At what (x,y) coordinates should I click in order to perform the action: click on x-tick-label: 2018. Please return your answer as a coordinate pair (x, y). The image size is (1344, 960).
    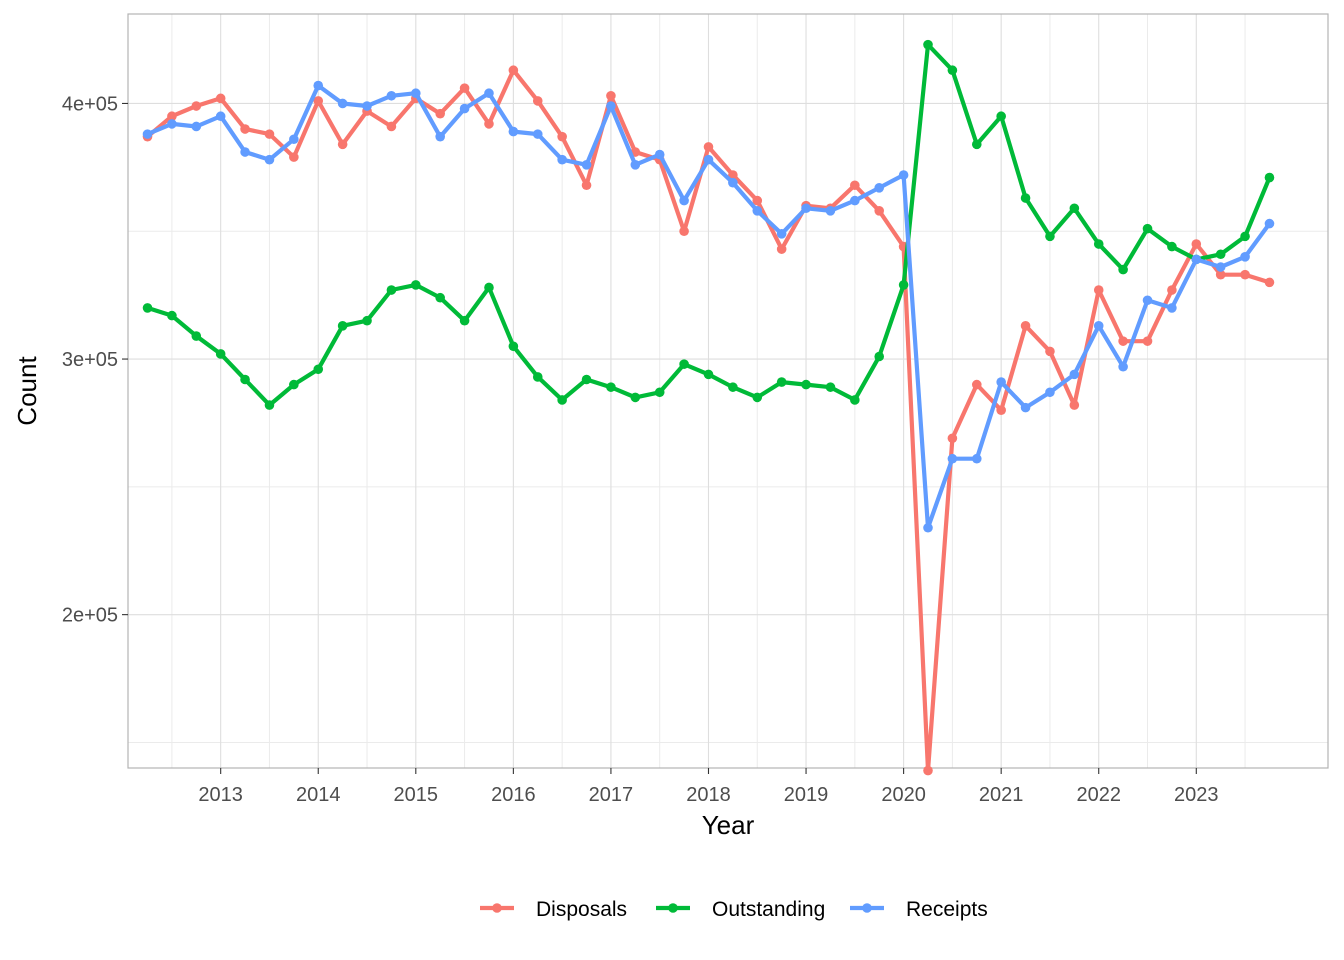
    Looking at the image, I should click on (708, 795).